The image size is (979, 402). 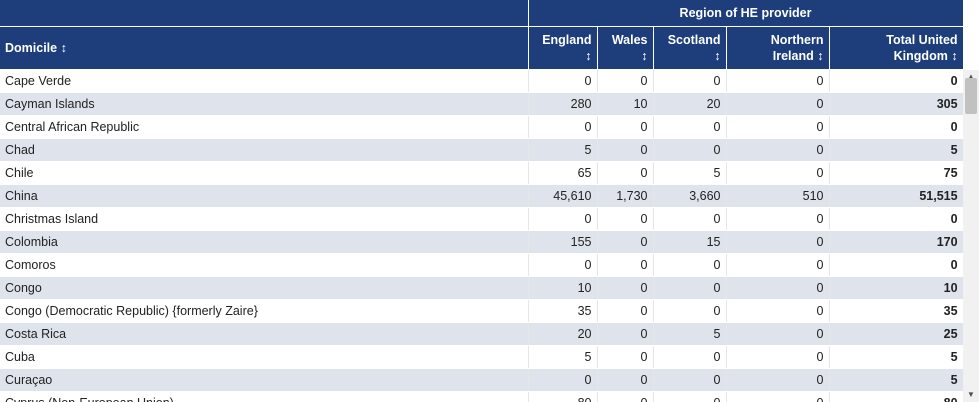 I want to click on column-header-label: Northern Ireland, so click(x=797, y=48).